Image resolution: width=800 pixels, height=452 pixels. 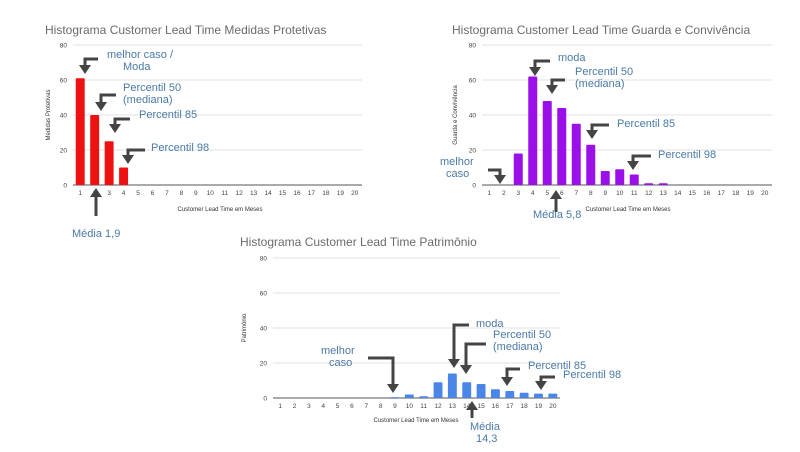 What do you see at coordinates (96, 234) in the screenshot?
I see `annotation-text: Média 1,9` at bounding box center [96, 234].